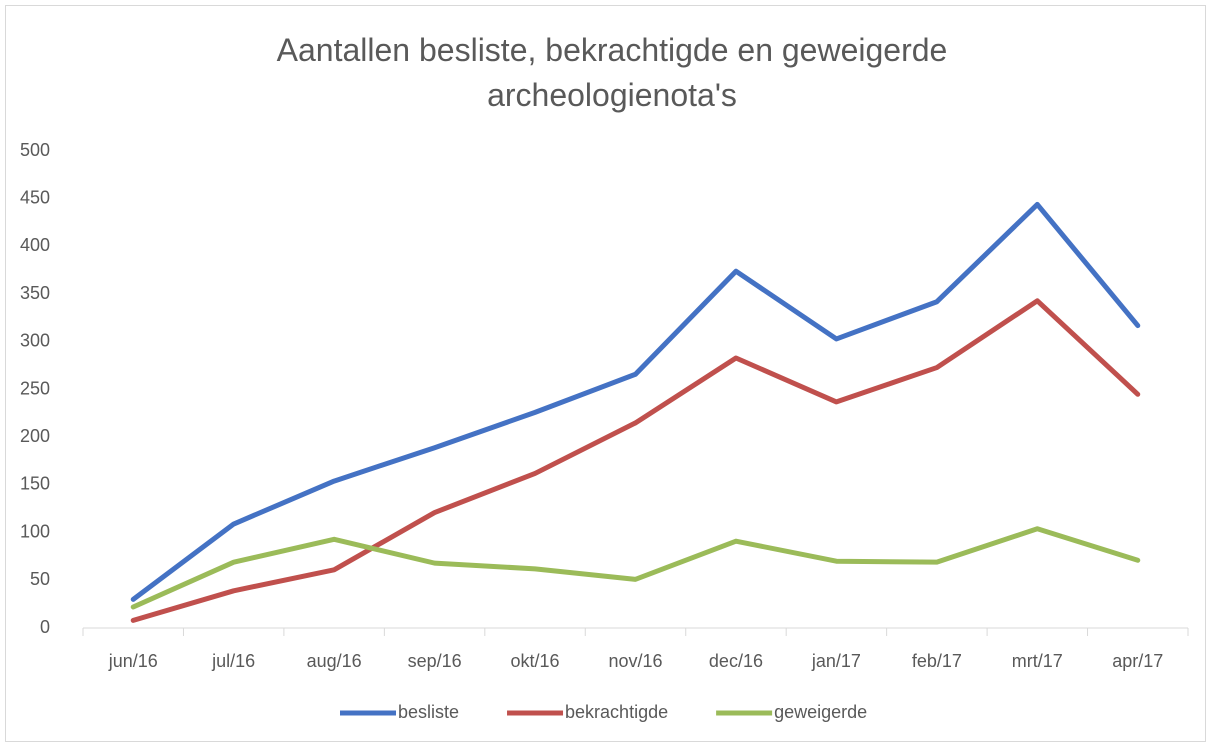 Image resolution: width=1212 pixels, height=748 pixels. I want to click on x-tick-label: dec/16, so click(736, 661).